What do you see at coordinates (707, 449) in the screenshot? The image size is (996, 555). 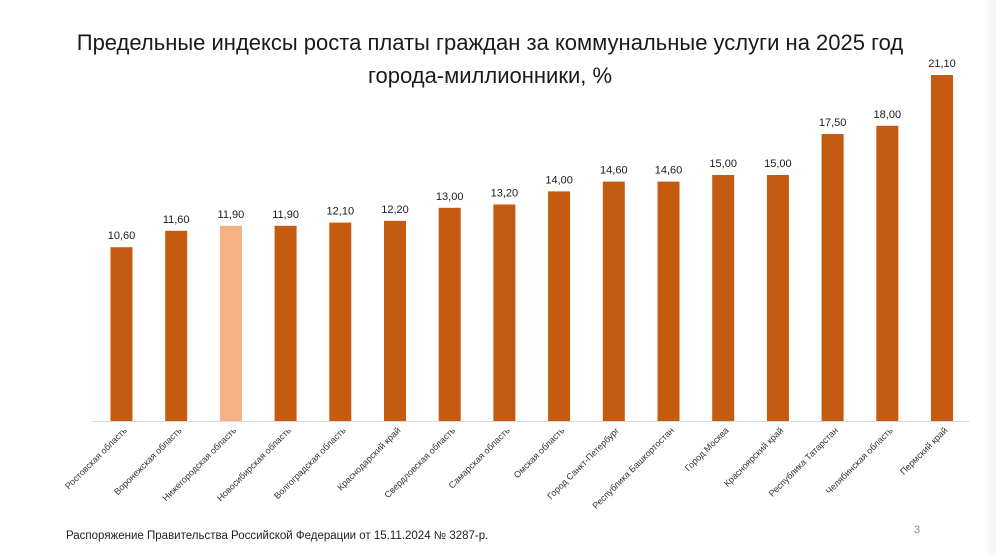 I see `category-label-12: Город Москва` at bounding box center [707, 449].